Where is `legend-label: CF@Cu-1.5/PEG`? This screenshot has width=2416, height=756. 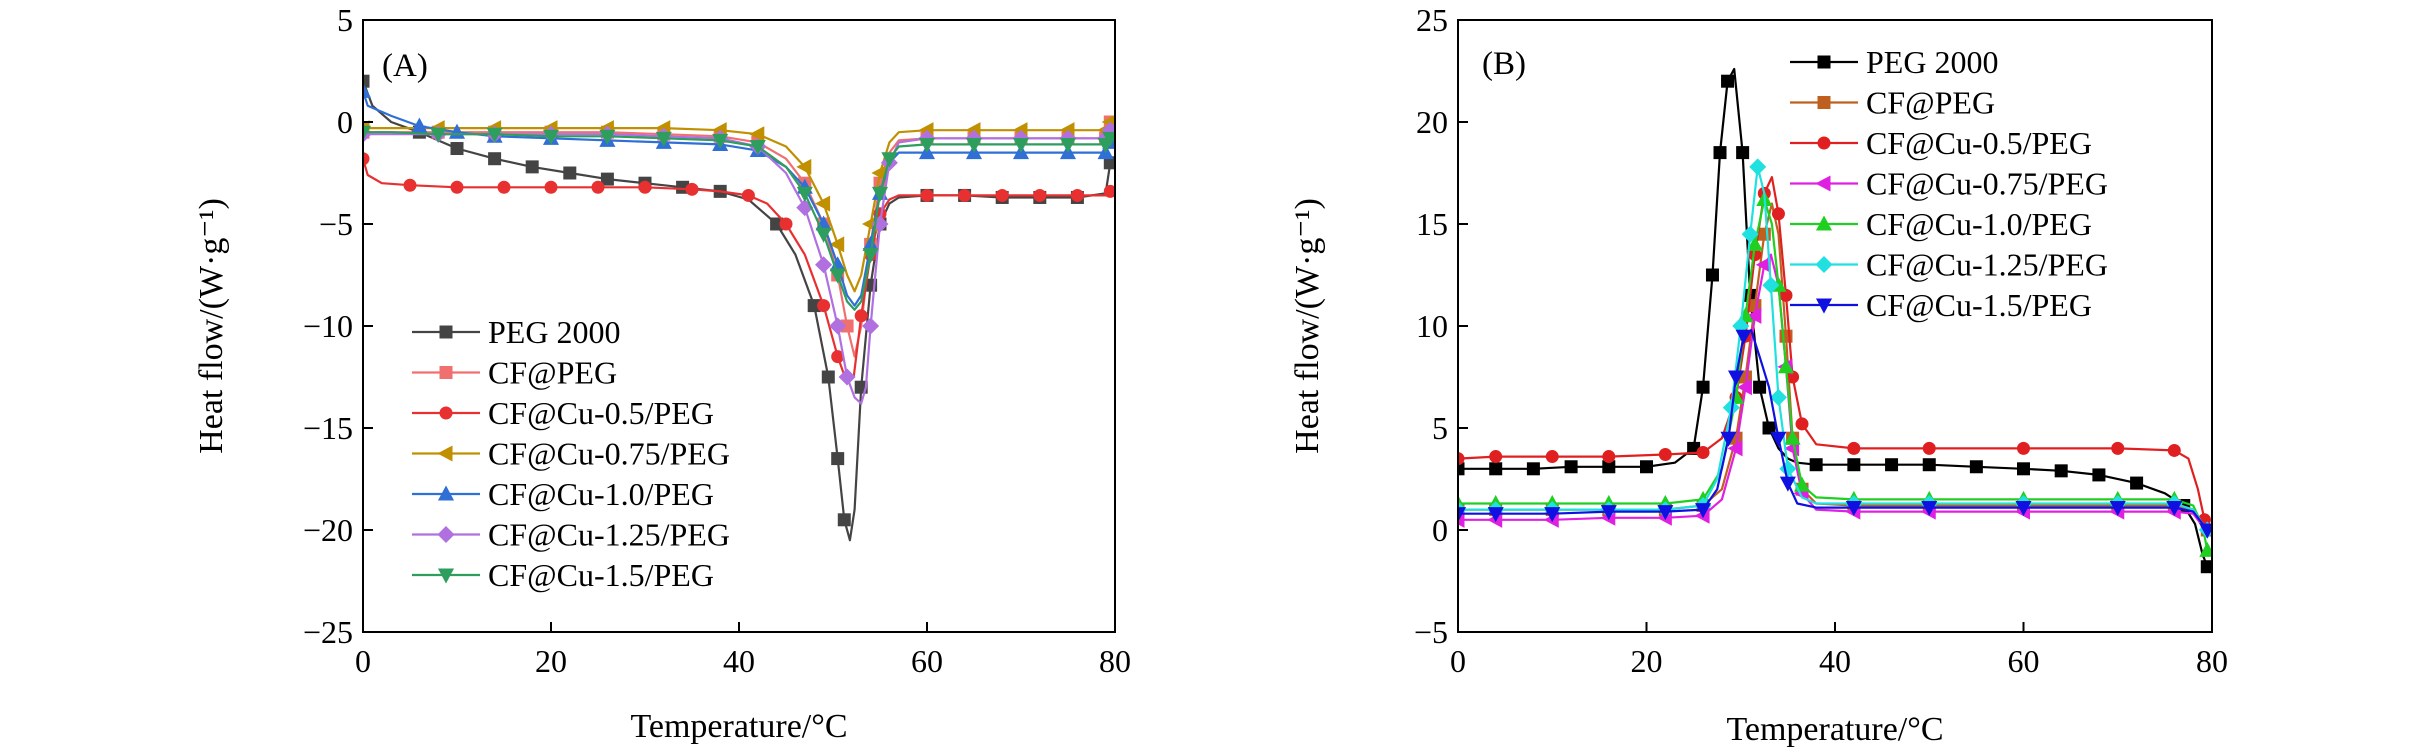 legend-label: CF@Cu-1.5/PEG is located at coordinates (1979, 305).